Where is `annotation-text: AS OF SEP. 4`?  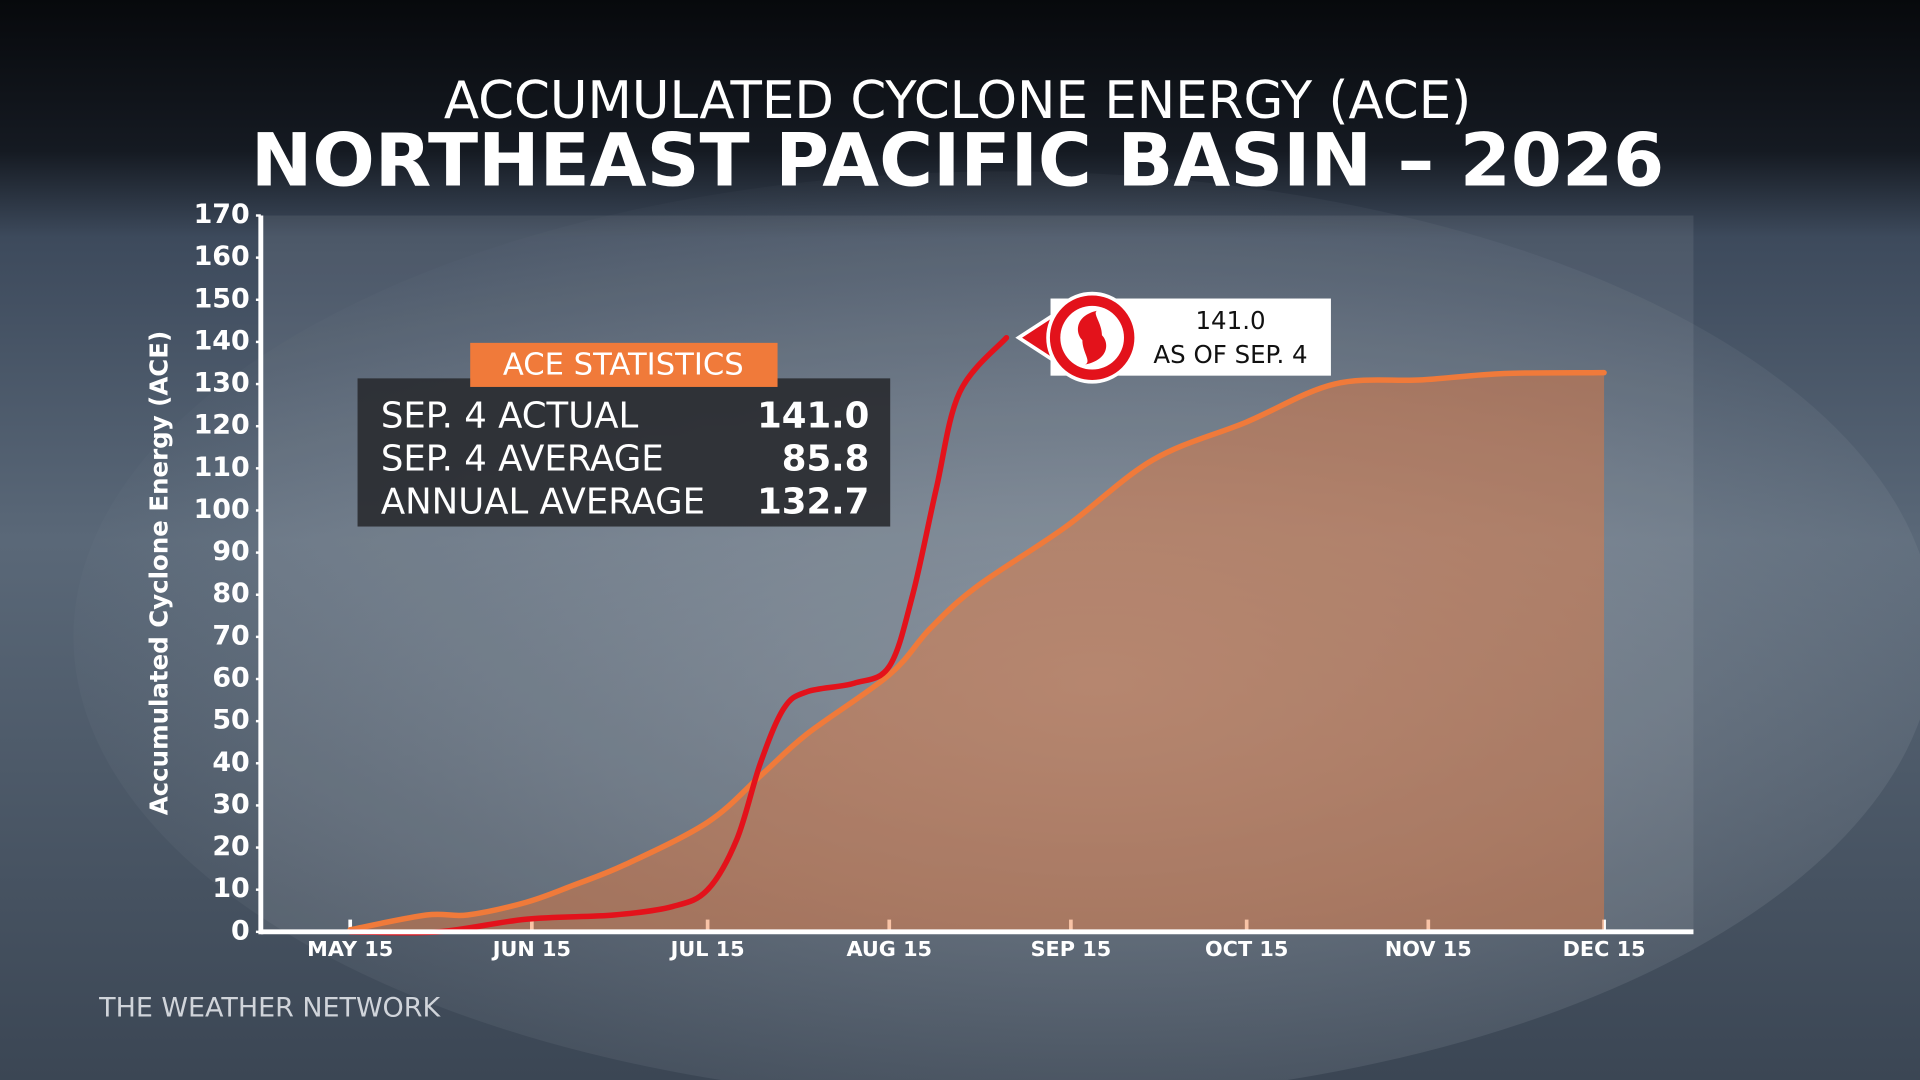 annotation-text: AS OF SEP. 4 is located at coordinates (1230, 354).